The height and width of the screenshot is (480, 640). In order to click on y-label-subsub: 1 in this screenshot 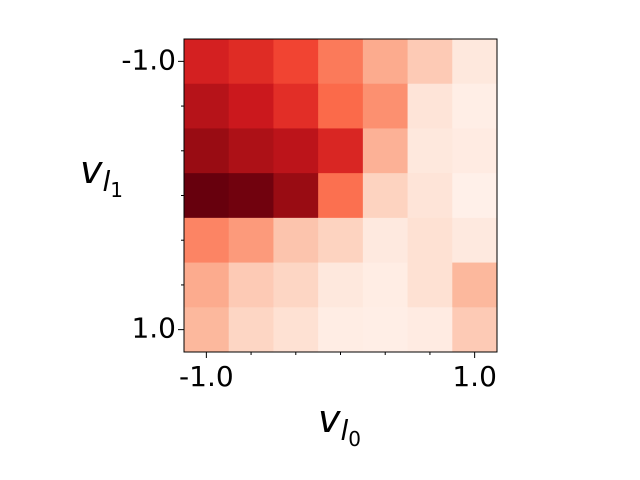, I will do `click(116, 190)`.